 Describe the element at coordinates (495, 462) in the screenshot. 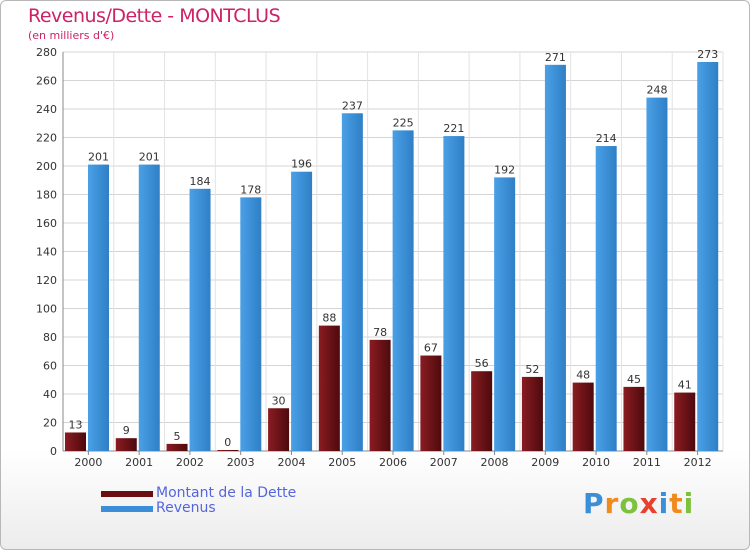

I see `x-tick-label-2008: 2008` at that location.